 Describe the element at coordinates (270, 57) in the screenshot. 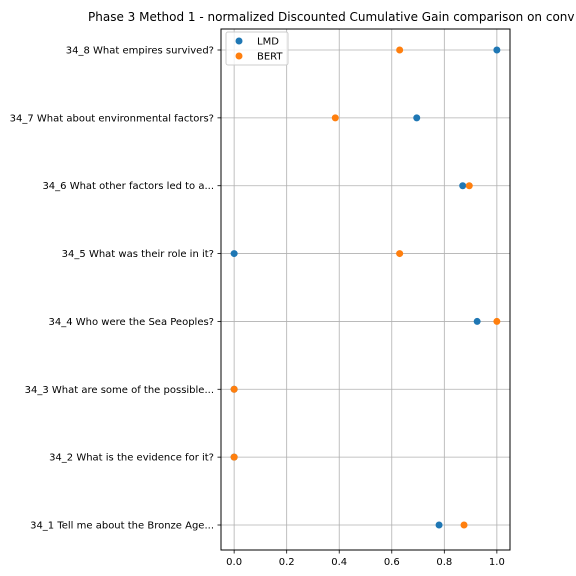

I see `legend-label-bert: BERT` at that location.